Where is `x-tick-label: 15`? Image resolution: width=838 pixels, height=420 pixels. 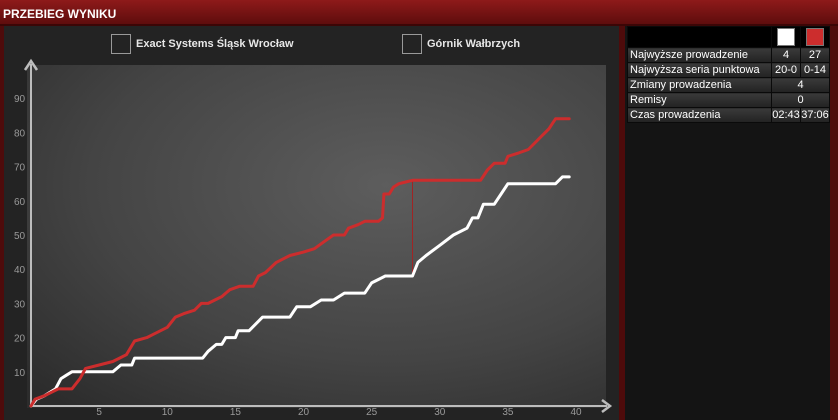 x-tick-label: 15 is located at coordinates (236, 412).